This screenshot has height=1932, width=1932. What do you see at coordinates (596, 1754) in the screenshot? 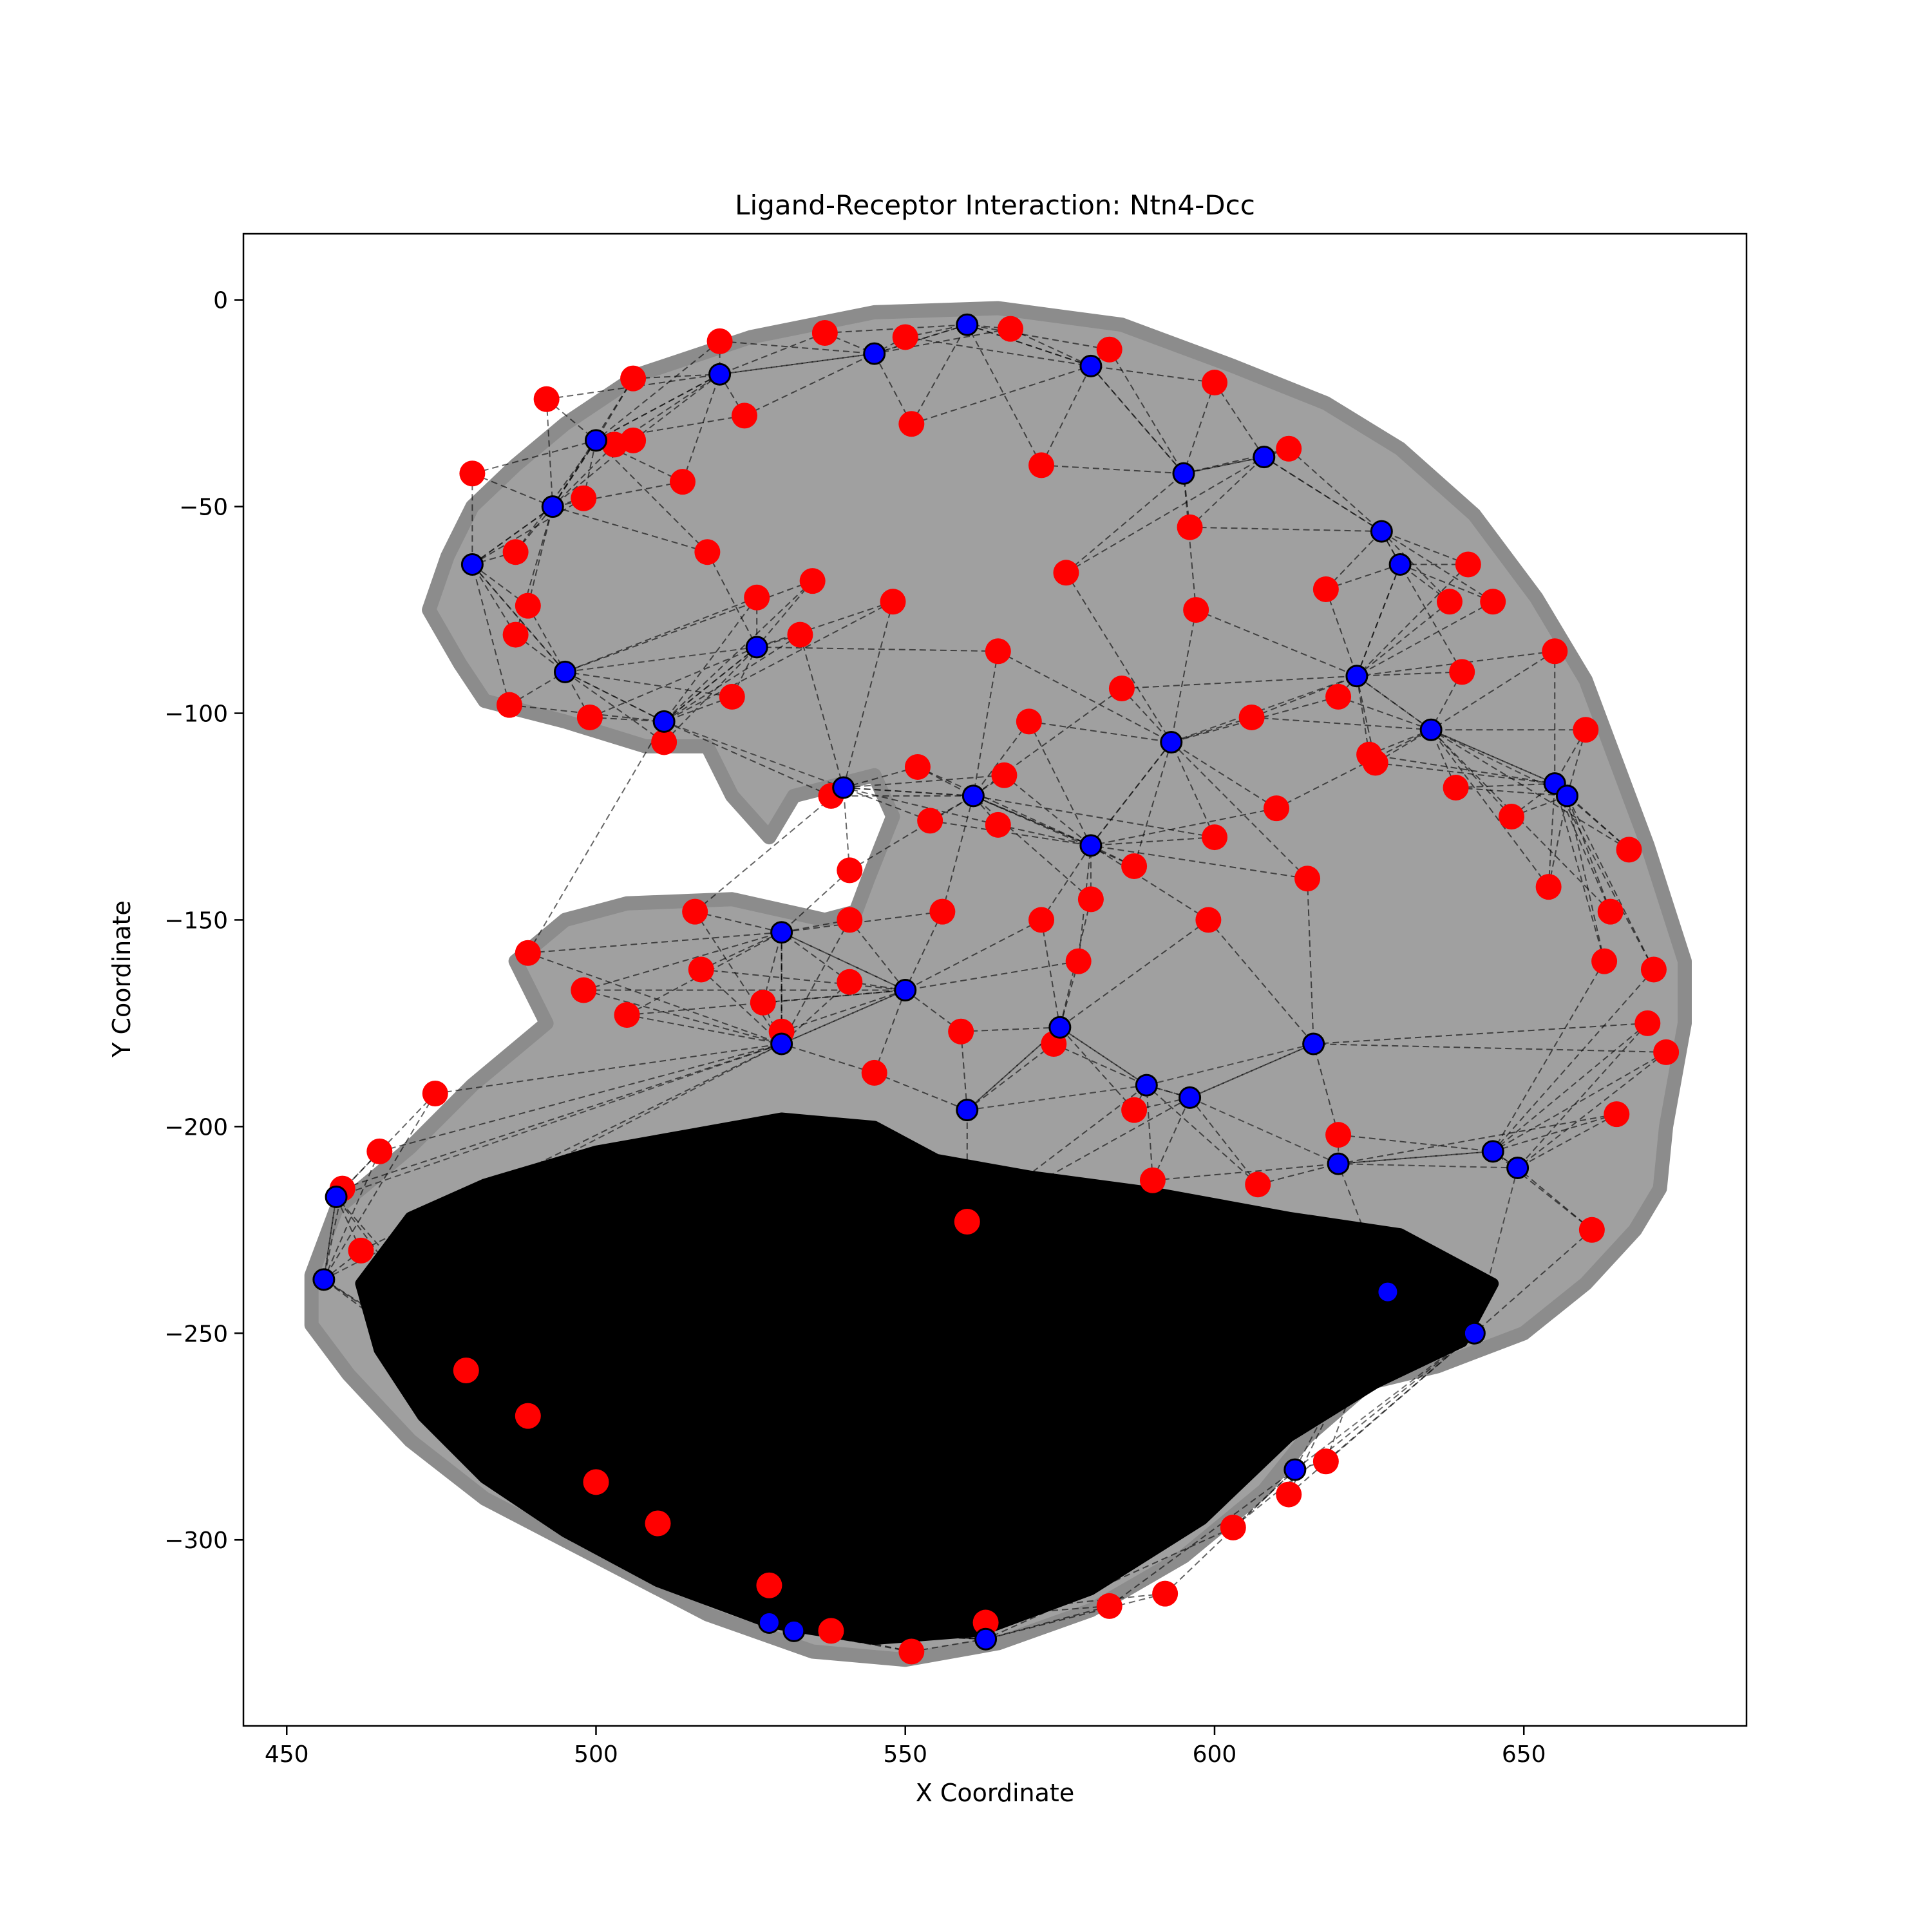
I see `x-tick-label: 500` at bounding box center [596, 1754].